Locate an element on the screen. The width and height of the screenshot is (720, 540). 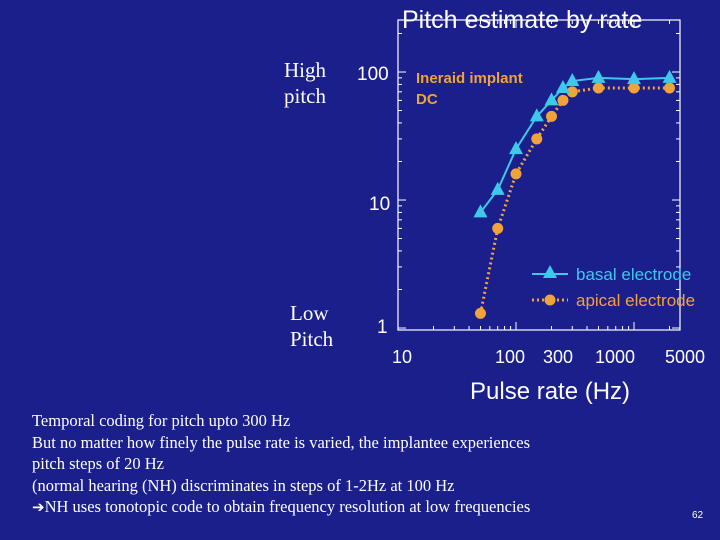
x-tick-label: 5000 is located at coordinates (685, 357).